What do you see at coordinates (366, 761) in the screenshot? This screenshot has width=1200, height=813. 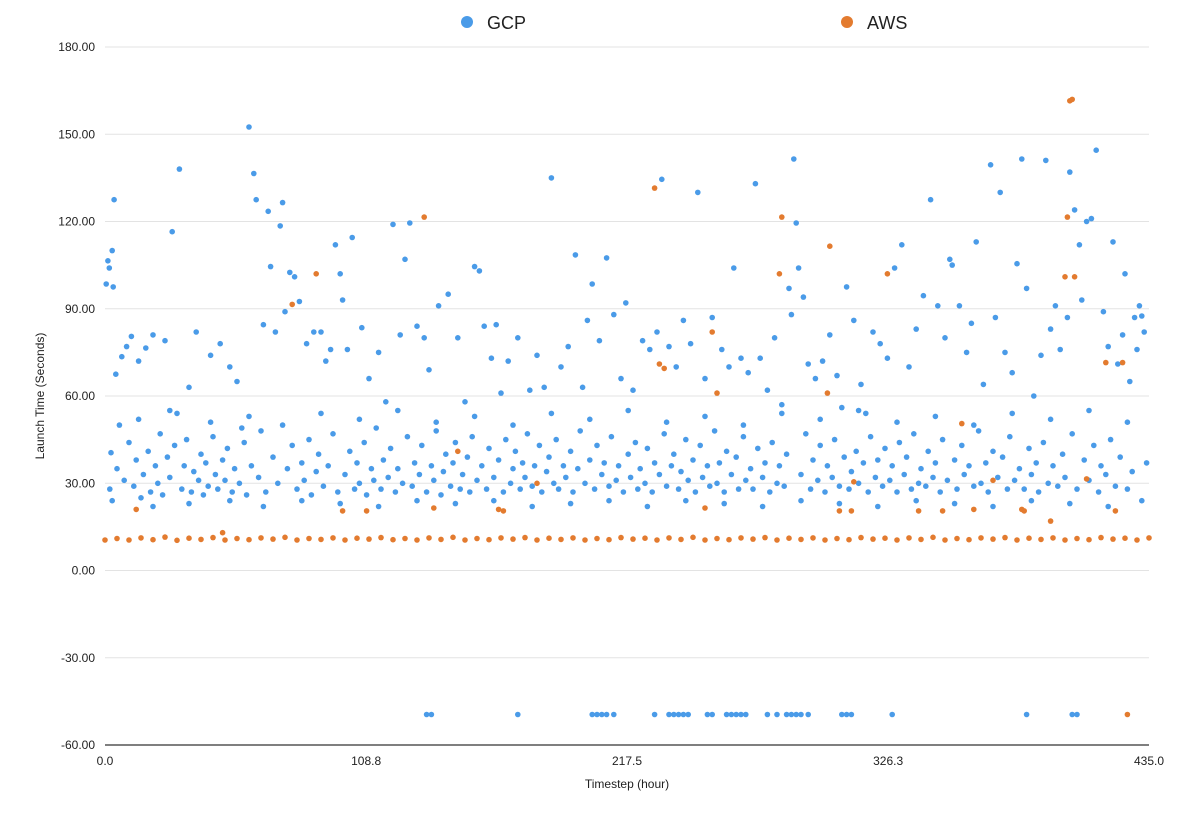 I see `x-tick-label: 108.8` at bounding box center [366, 761].